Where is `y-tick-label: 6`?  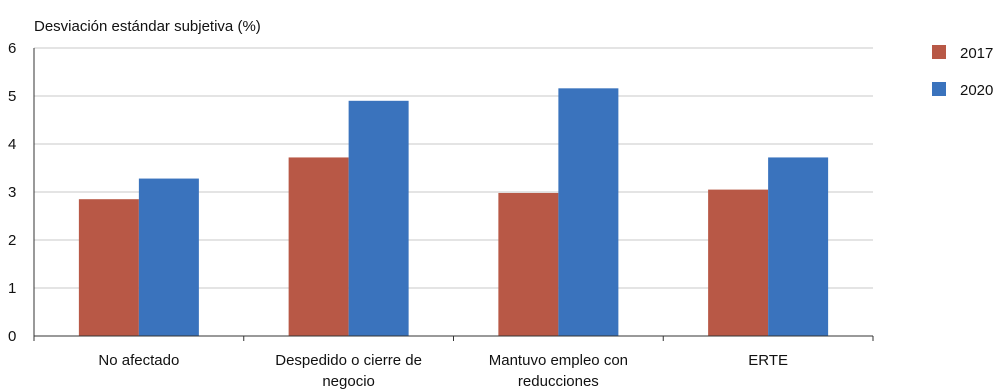
y-tick-label: 6 is located at coordinates (12, 48).